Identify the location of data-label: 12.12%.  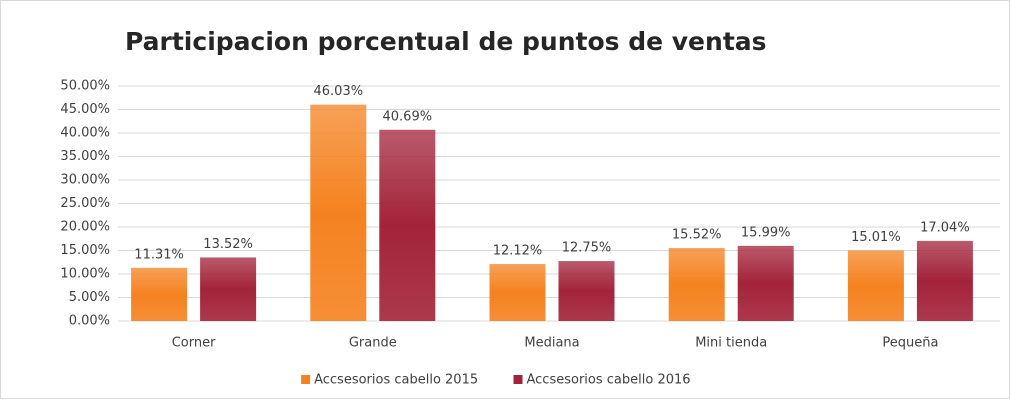
(518, 251).